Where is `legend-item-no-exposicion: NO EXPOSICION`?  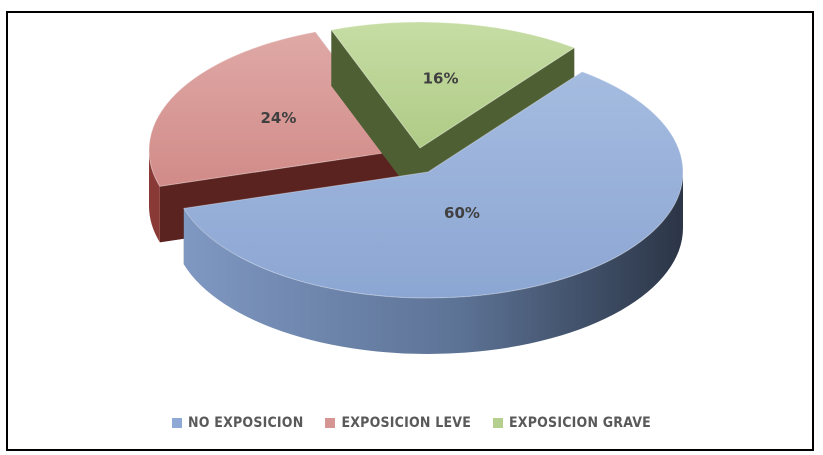 legend-item-no-exposicion: NO EXPOSICION is located at coordinates (237, 423).